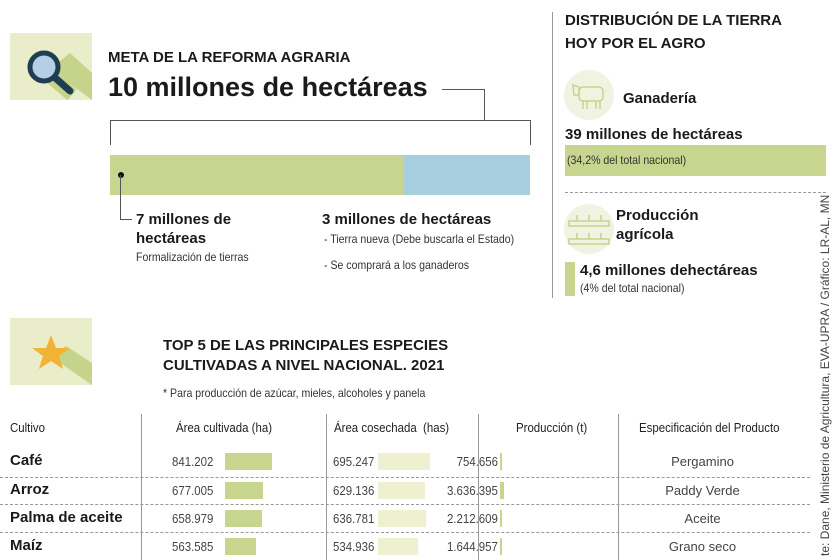  I want to click on bar-segment-tierra-nueva, so click(467, 175).